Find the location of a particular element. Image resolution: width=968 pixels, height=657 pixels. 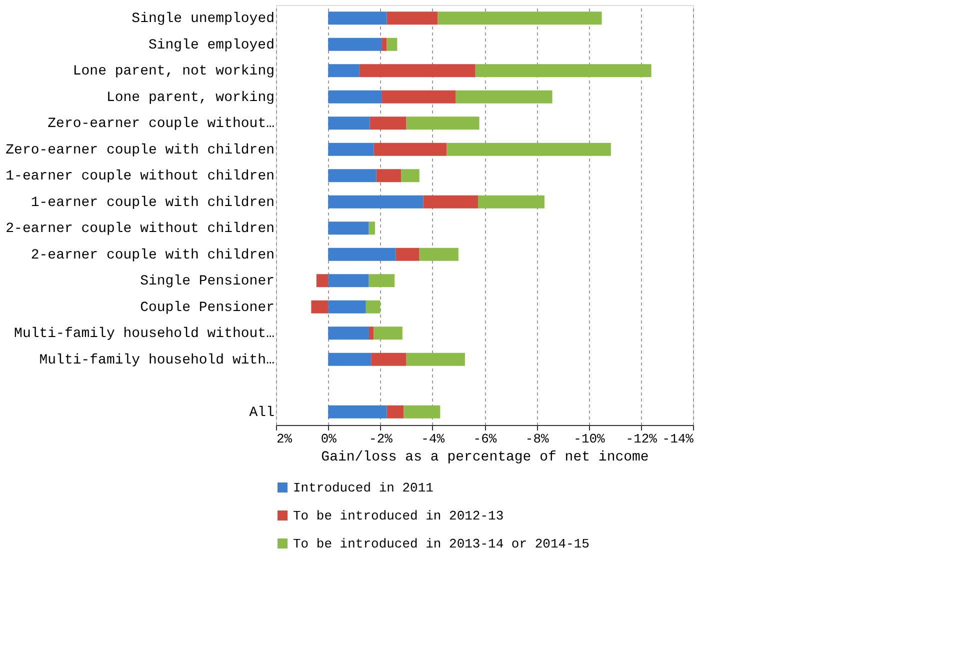

legend-label: To be introduced in 2012-13 is located at coordinates (398, 516).